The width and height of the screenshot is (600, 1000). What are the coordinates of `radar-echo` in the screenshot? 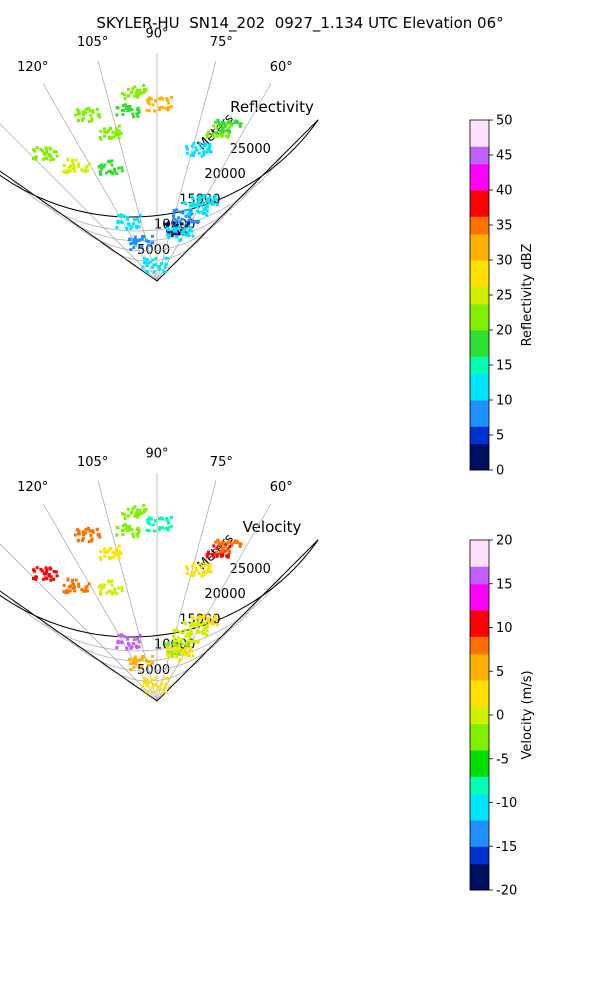 It's located at (134, 91).